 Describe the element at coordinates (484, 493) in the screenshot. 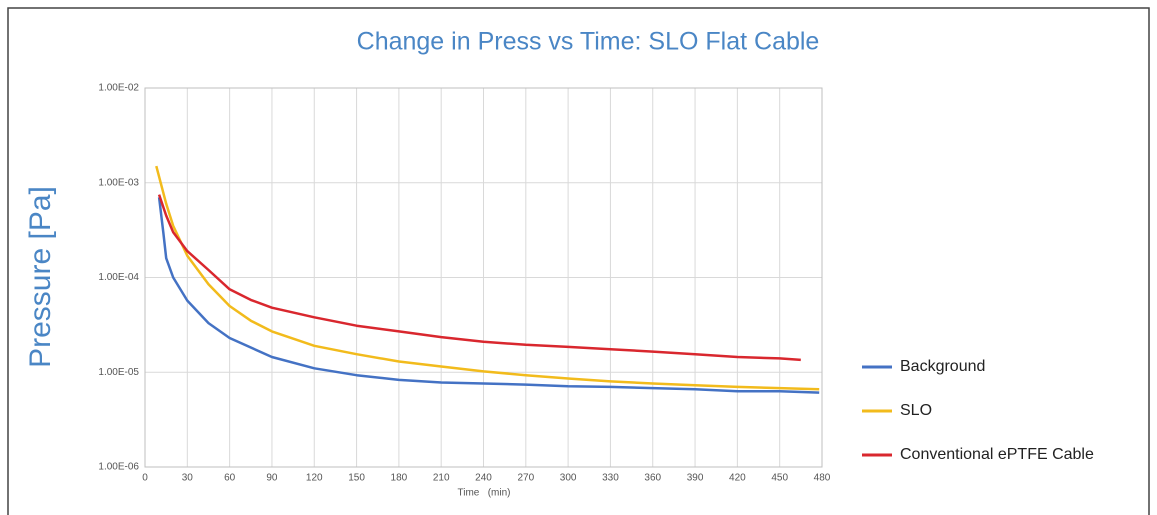

I see `x-axis-label: Time (min)` at that location.